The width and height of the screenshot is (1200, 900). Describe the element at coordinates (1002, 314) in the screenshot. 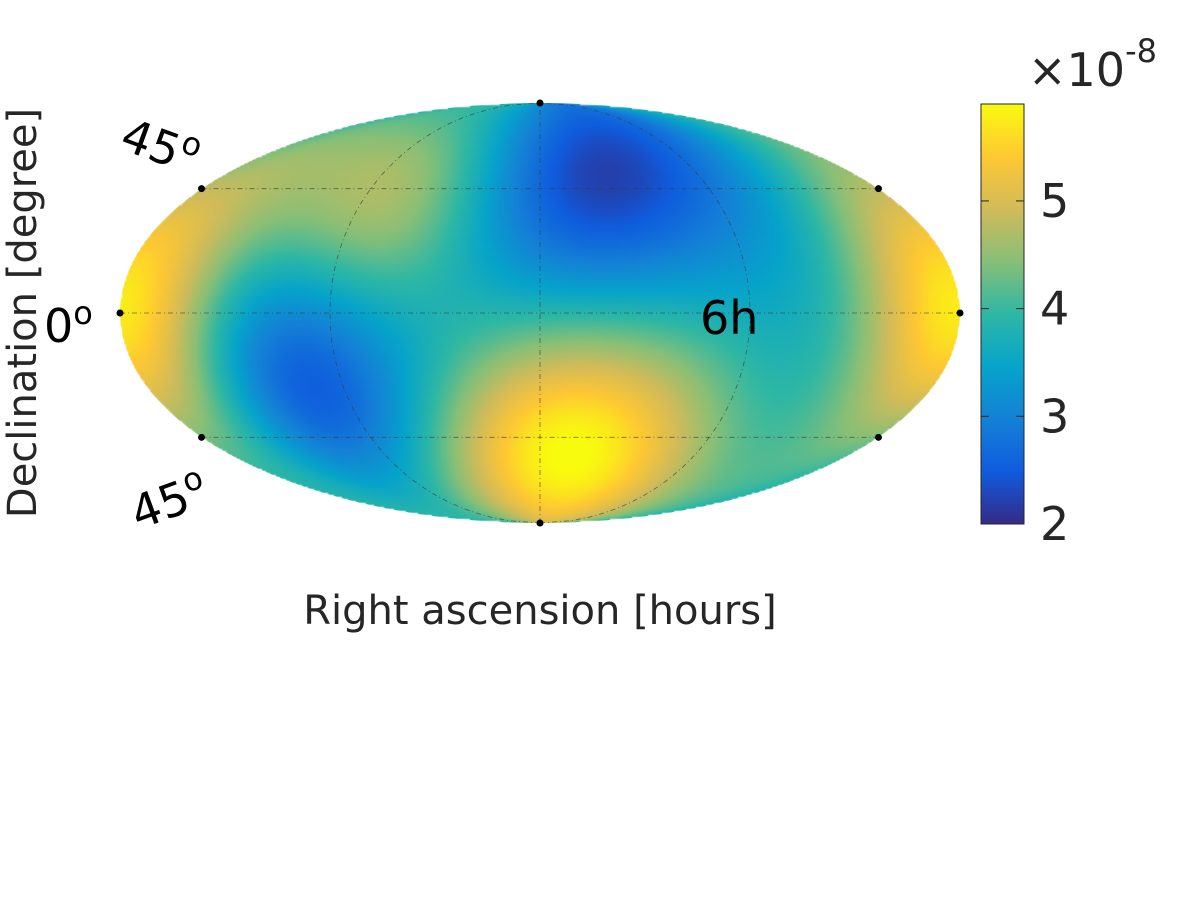

I see `colorbar-gradient` at that location.